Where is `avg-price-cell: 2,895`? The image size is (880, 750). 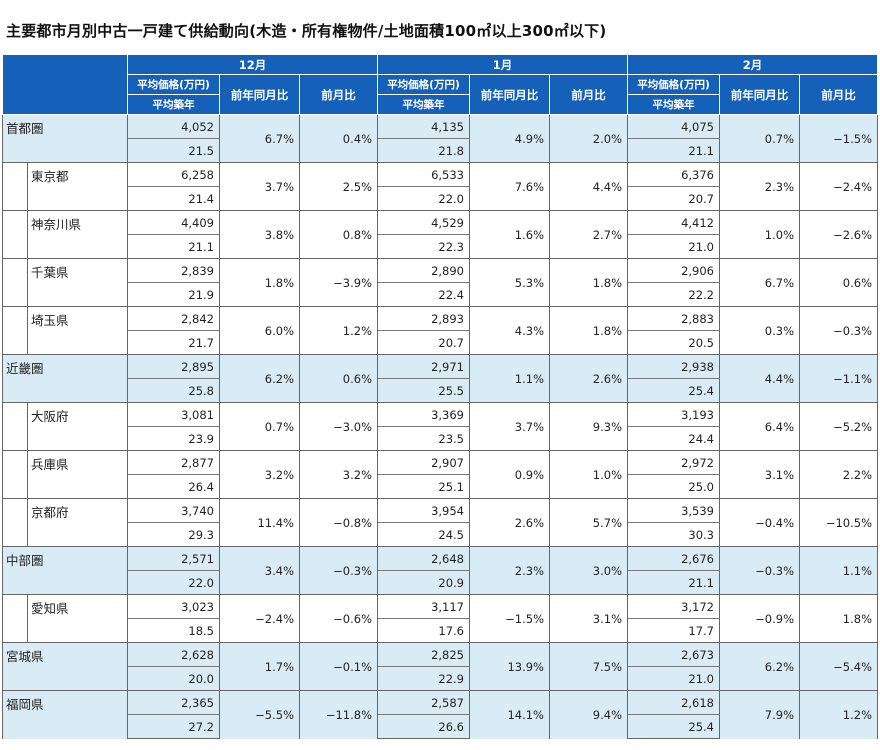 avg-price-cell: 2,895 is located at coordinates (173, 366).